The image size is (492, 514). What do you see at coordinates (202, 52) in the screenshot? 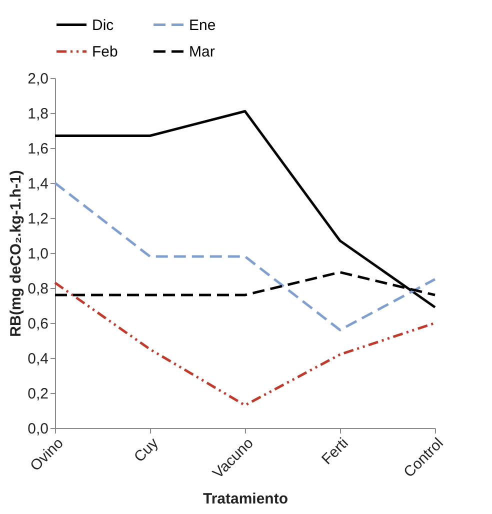
I see `legend-label: Mar` at bounding box center [202, 52].